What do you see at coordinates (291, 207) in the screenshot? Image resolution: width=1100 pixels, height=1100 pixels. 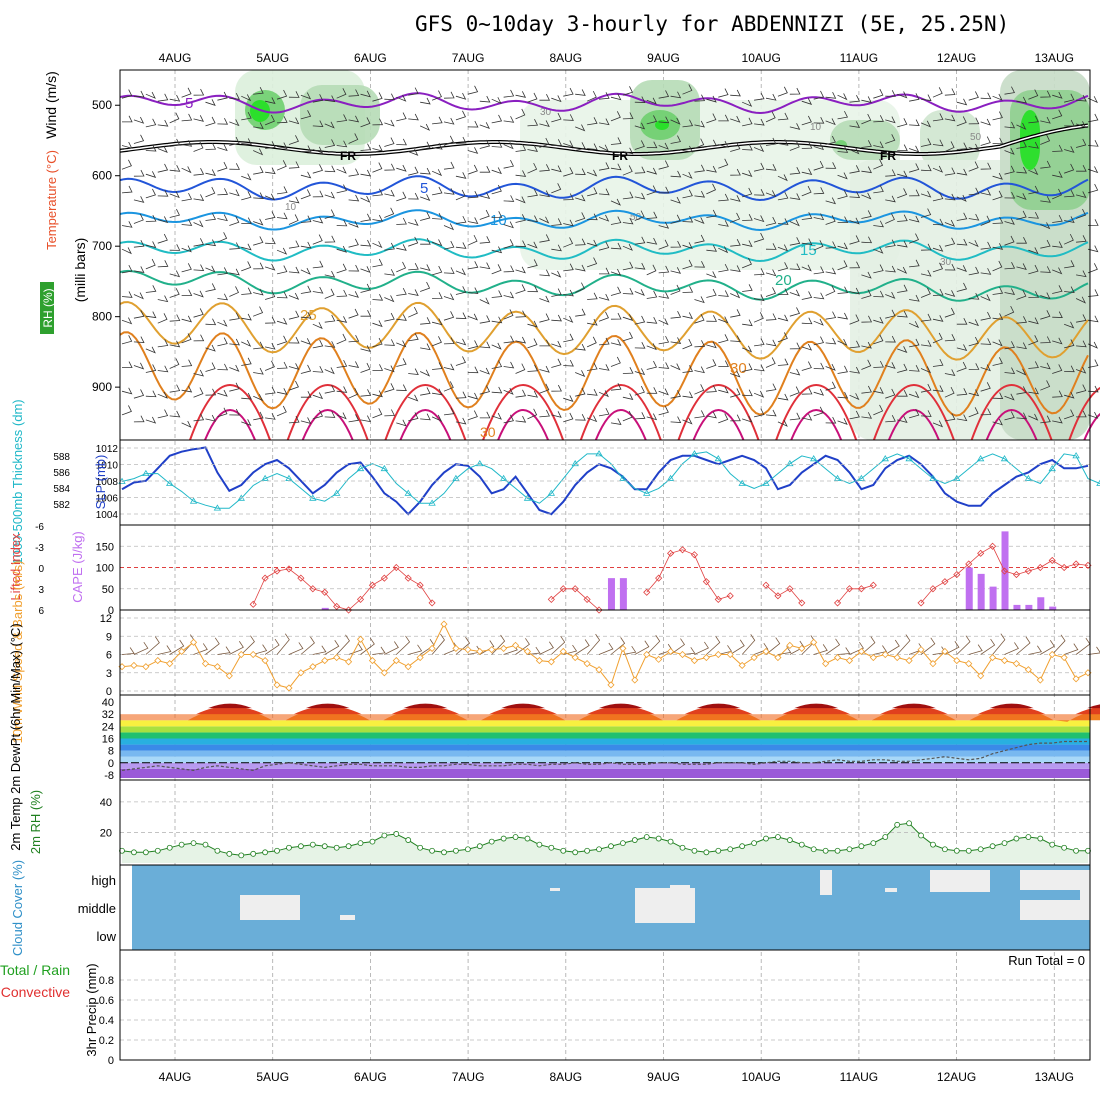 I see `rh-contour-label: 10` at bounding box center [291, 207].